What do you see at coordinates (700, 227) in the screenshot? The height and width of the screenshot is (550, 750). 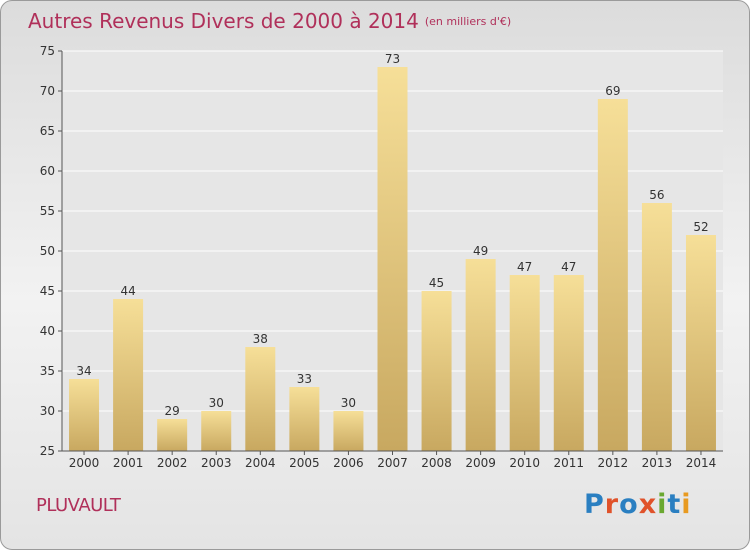 I see `bar-value-label: 52` at bounding box center [700, 227].